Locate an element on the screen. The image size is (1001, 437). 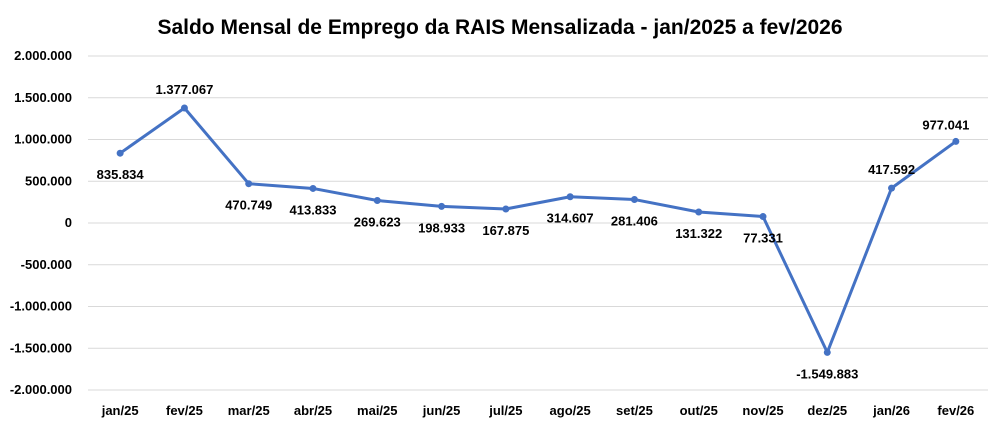
y-tick-label: -1.000.000 is located at coordinates (41, 306).